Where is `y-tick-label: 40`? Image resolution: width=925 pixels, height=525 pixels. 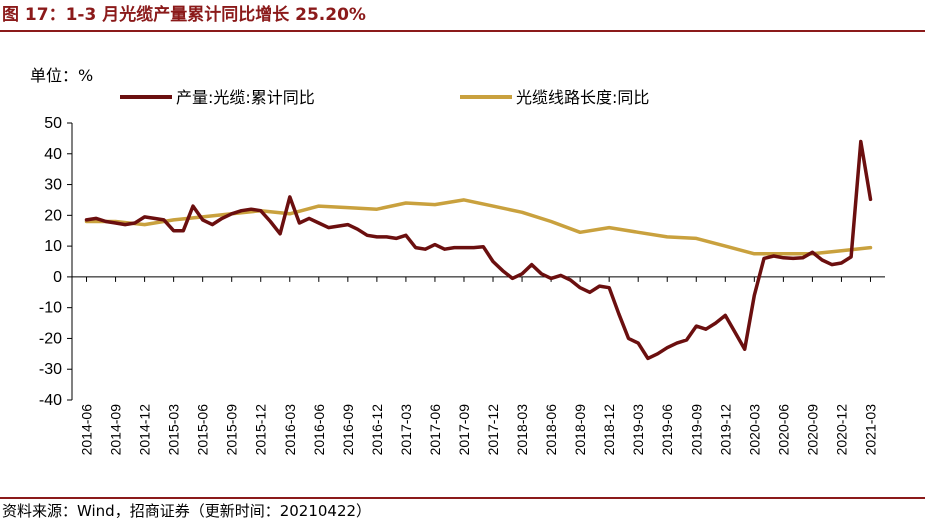 y-tick-label: 40 is located at coordinates (53, 154).